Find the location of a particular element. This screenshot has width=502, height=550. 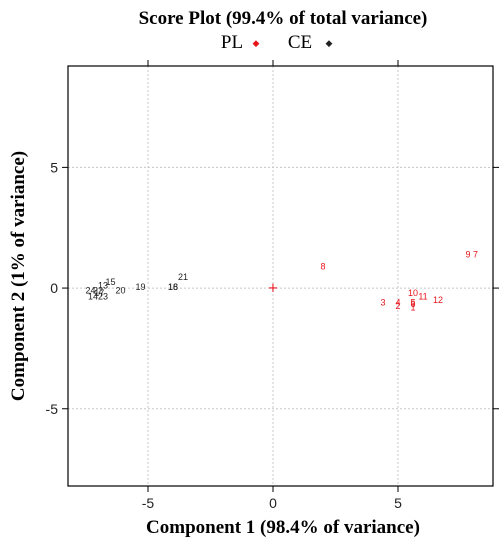

point-label-pl: 2 is located at coordinates (397, 306).